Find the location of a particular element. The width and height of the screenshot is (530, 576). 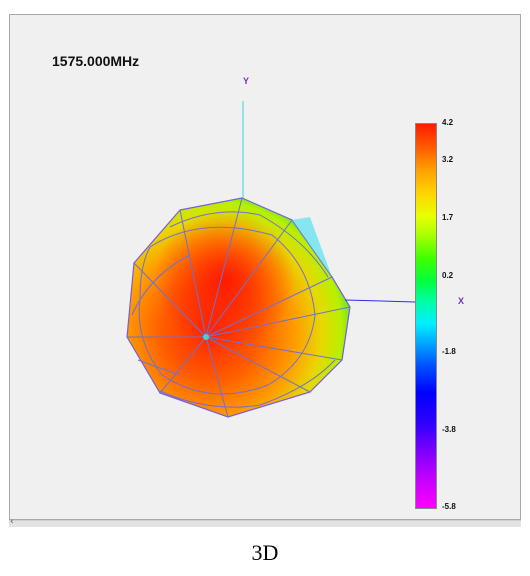

color-scale-bar is located at coordinates (426, 316).